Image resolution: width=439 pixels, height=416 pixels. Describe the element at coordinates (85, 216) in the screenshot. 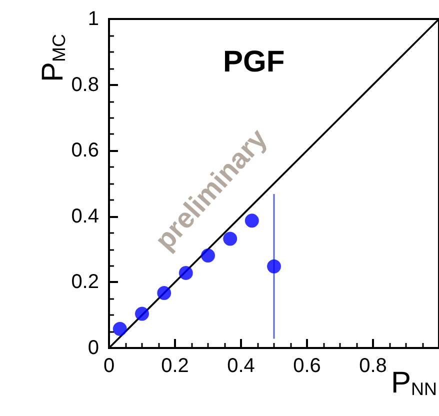

I see `y-tick-label: 0.4` at that location.